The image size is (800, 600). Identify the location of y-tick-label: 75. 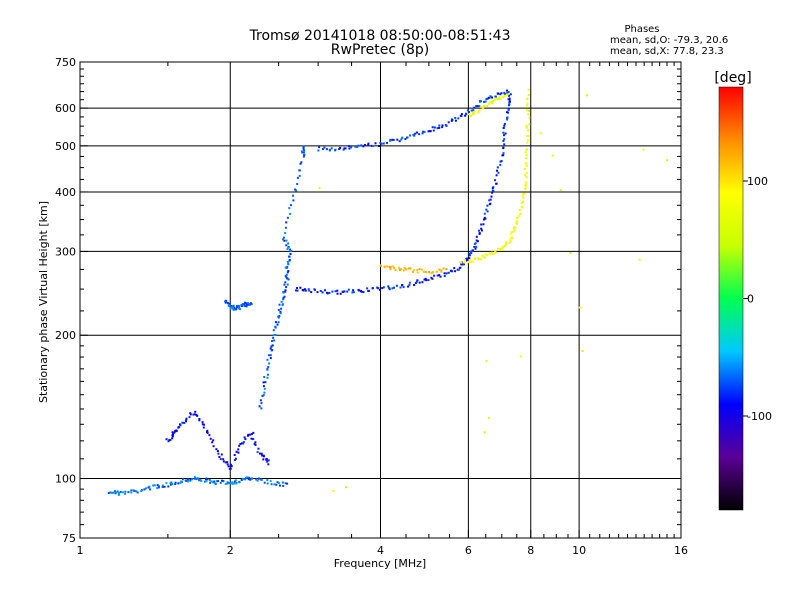
(69, 538).